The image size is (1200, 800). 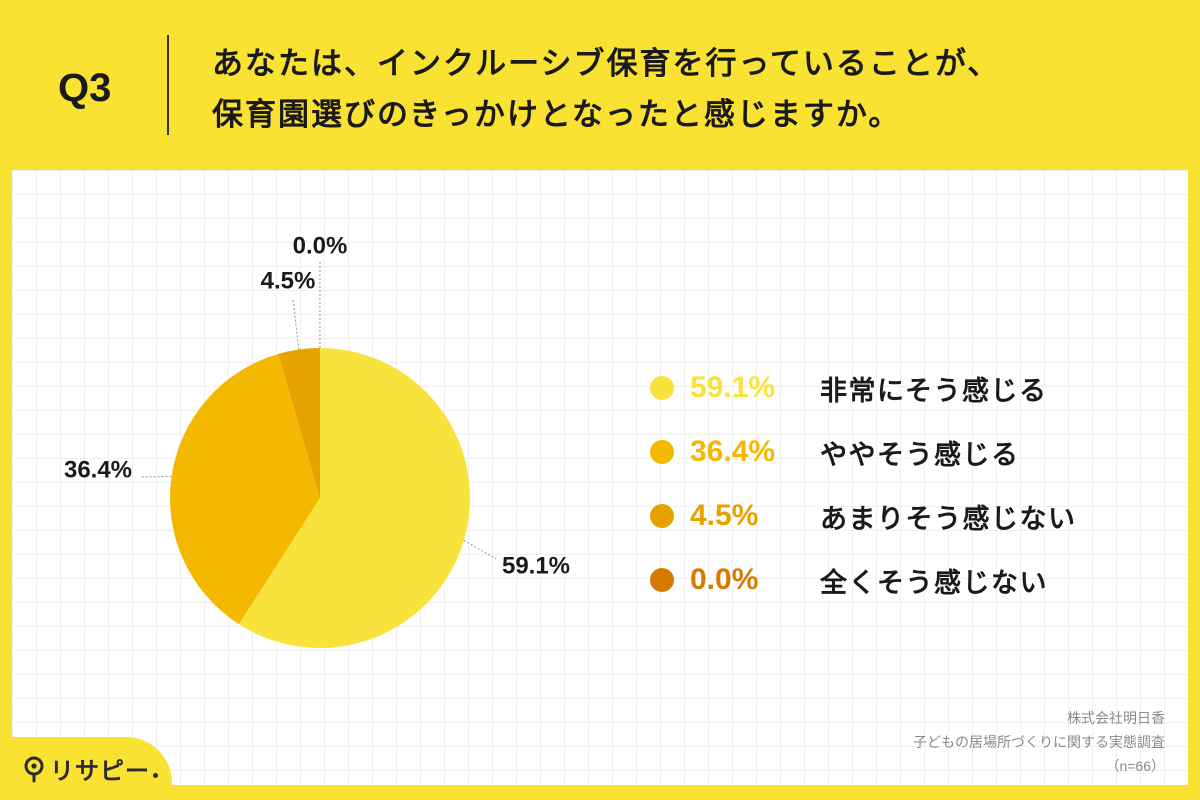 I want to click on logo-text: リサピー, so click(x=100, y=771).